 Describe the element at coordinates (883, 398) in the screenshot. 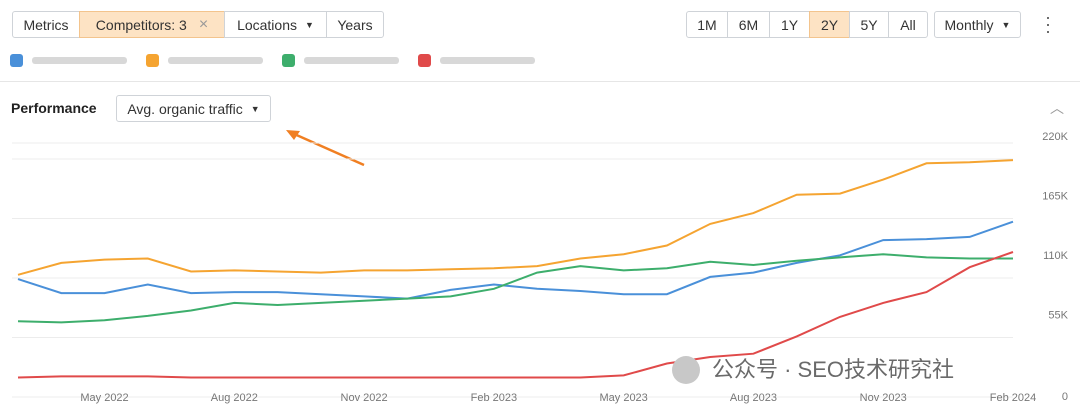

I see `x-tick-label: Nov 2023` at that location.